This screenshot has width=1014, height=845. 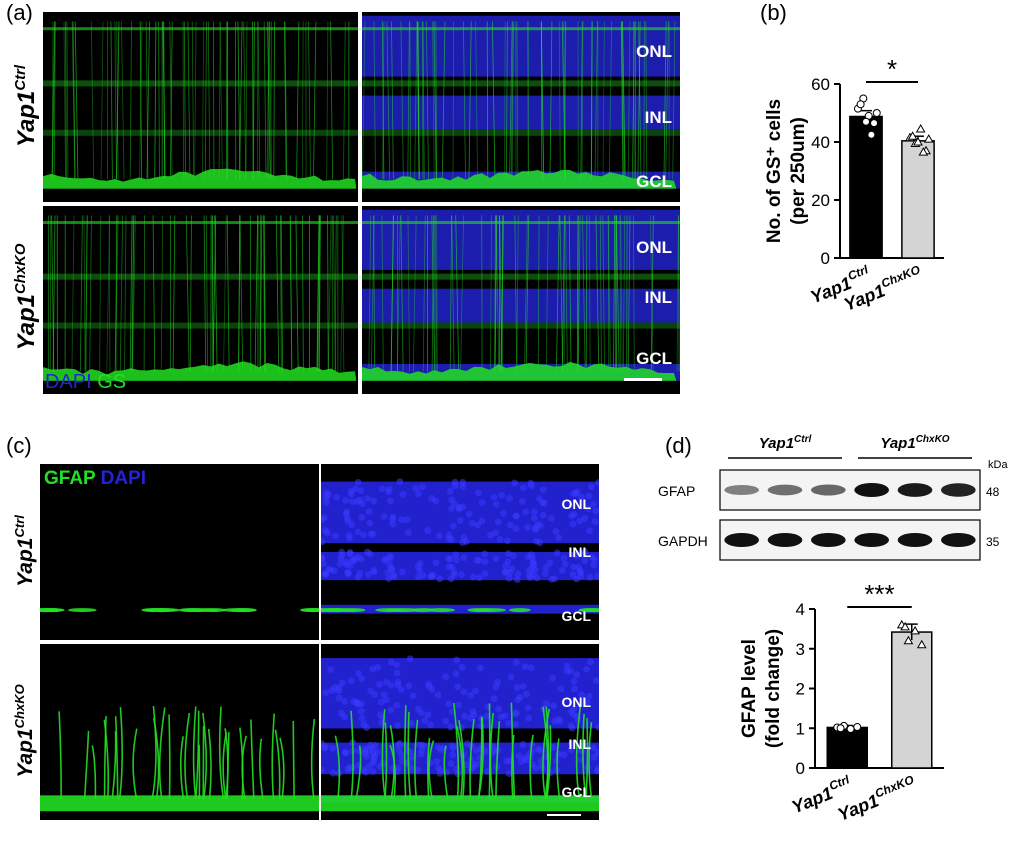 I want to click on image-c-ctrl-gfap: GFAP DAPI, so click(x=179, y=552).